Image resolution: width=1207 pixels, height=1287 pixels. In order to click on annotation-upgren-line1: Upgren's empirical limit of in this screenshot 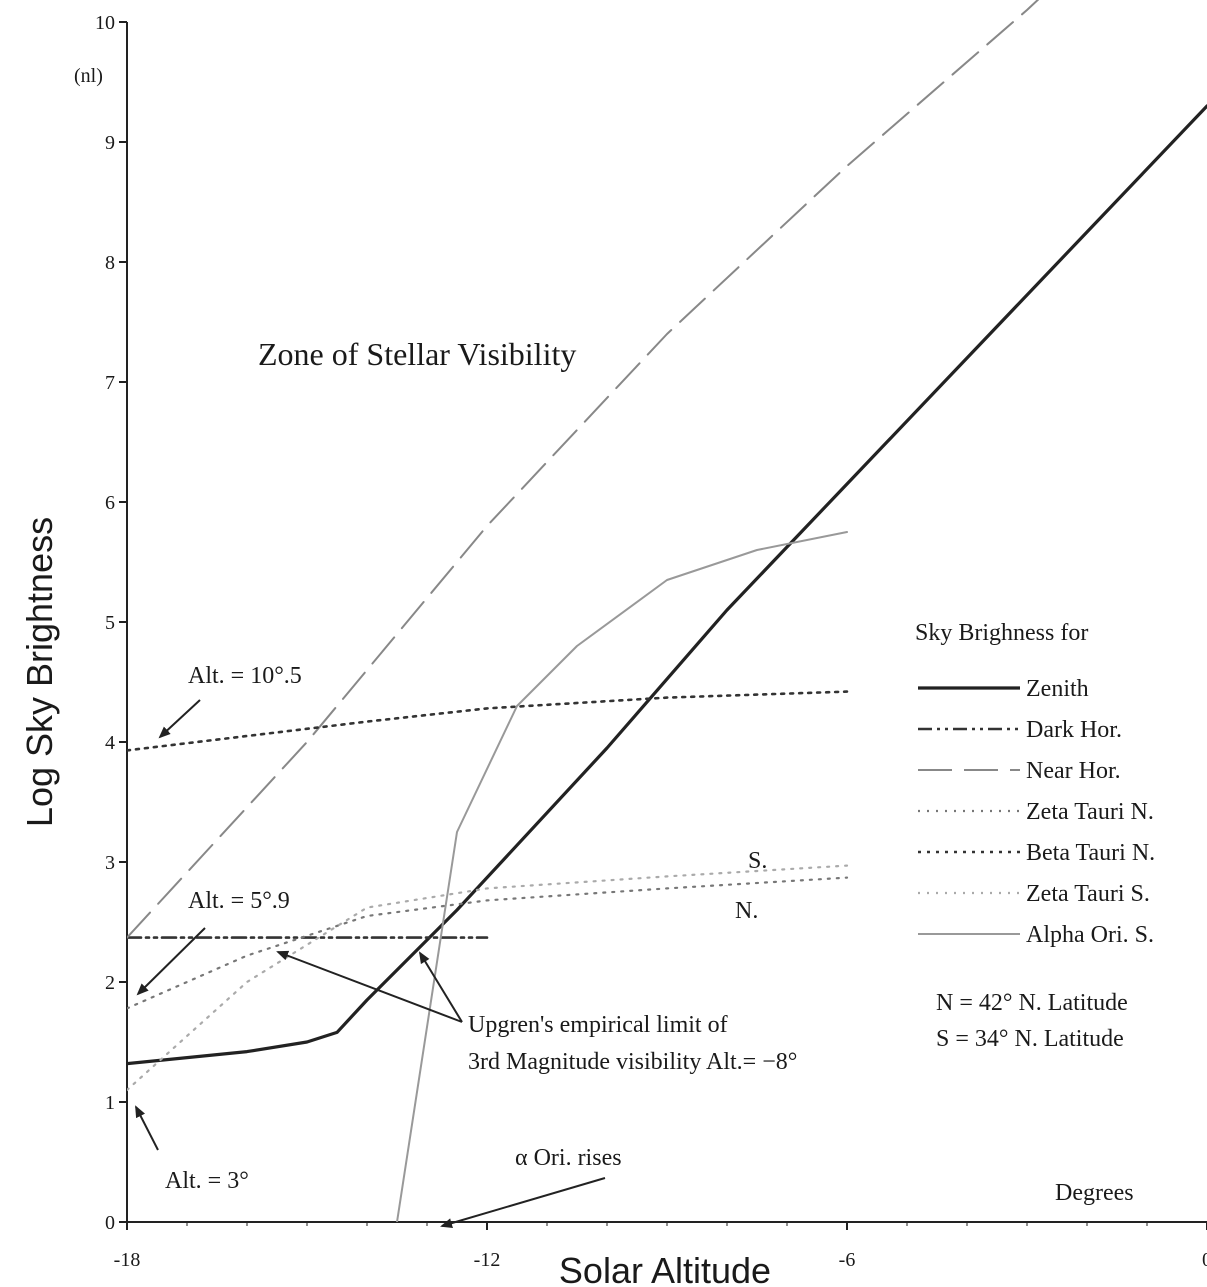, I will do `click(598, 1025)`.